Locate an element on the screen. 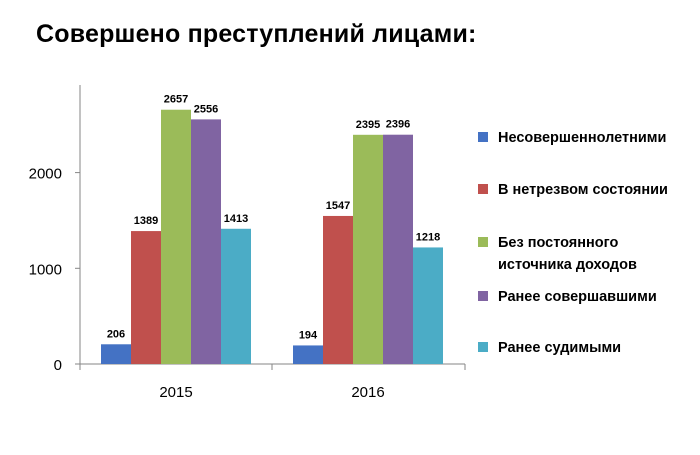 The width and height of the screenshot is (700, 455). x-tick-label: 2016 is located at coordinates (367, 392).